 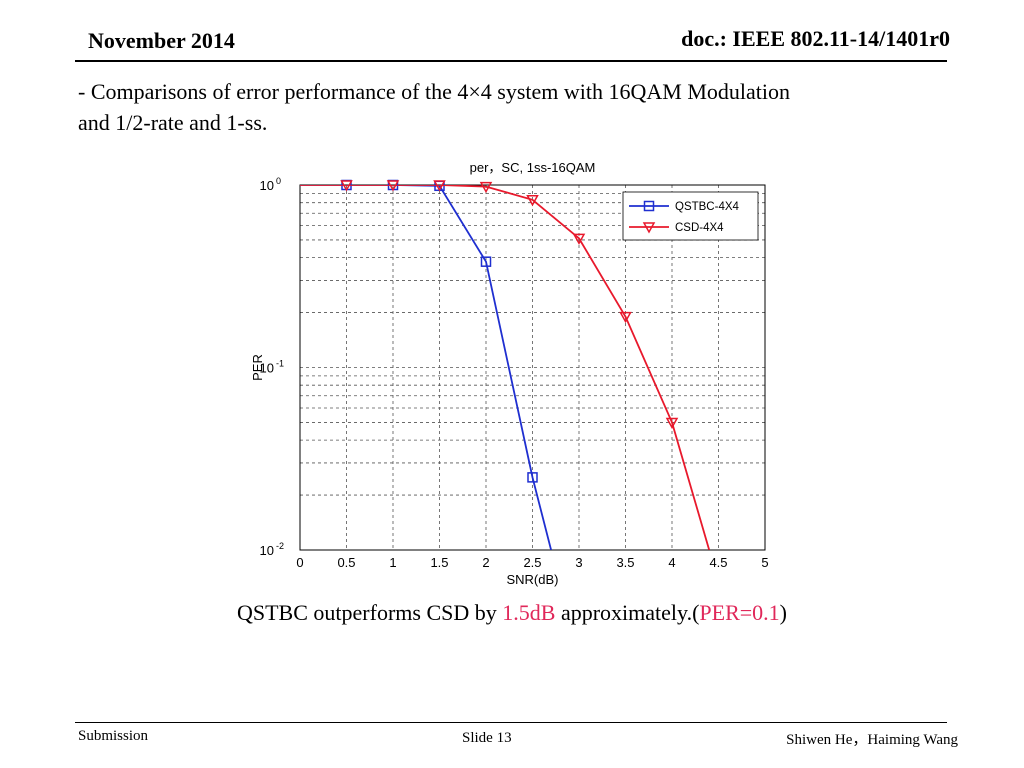 I want to click on legend-label: CSD-4X4, so click(x=699, y=228).